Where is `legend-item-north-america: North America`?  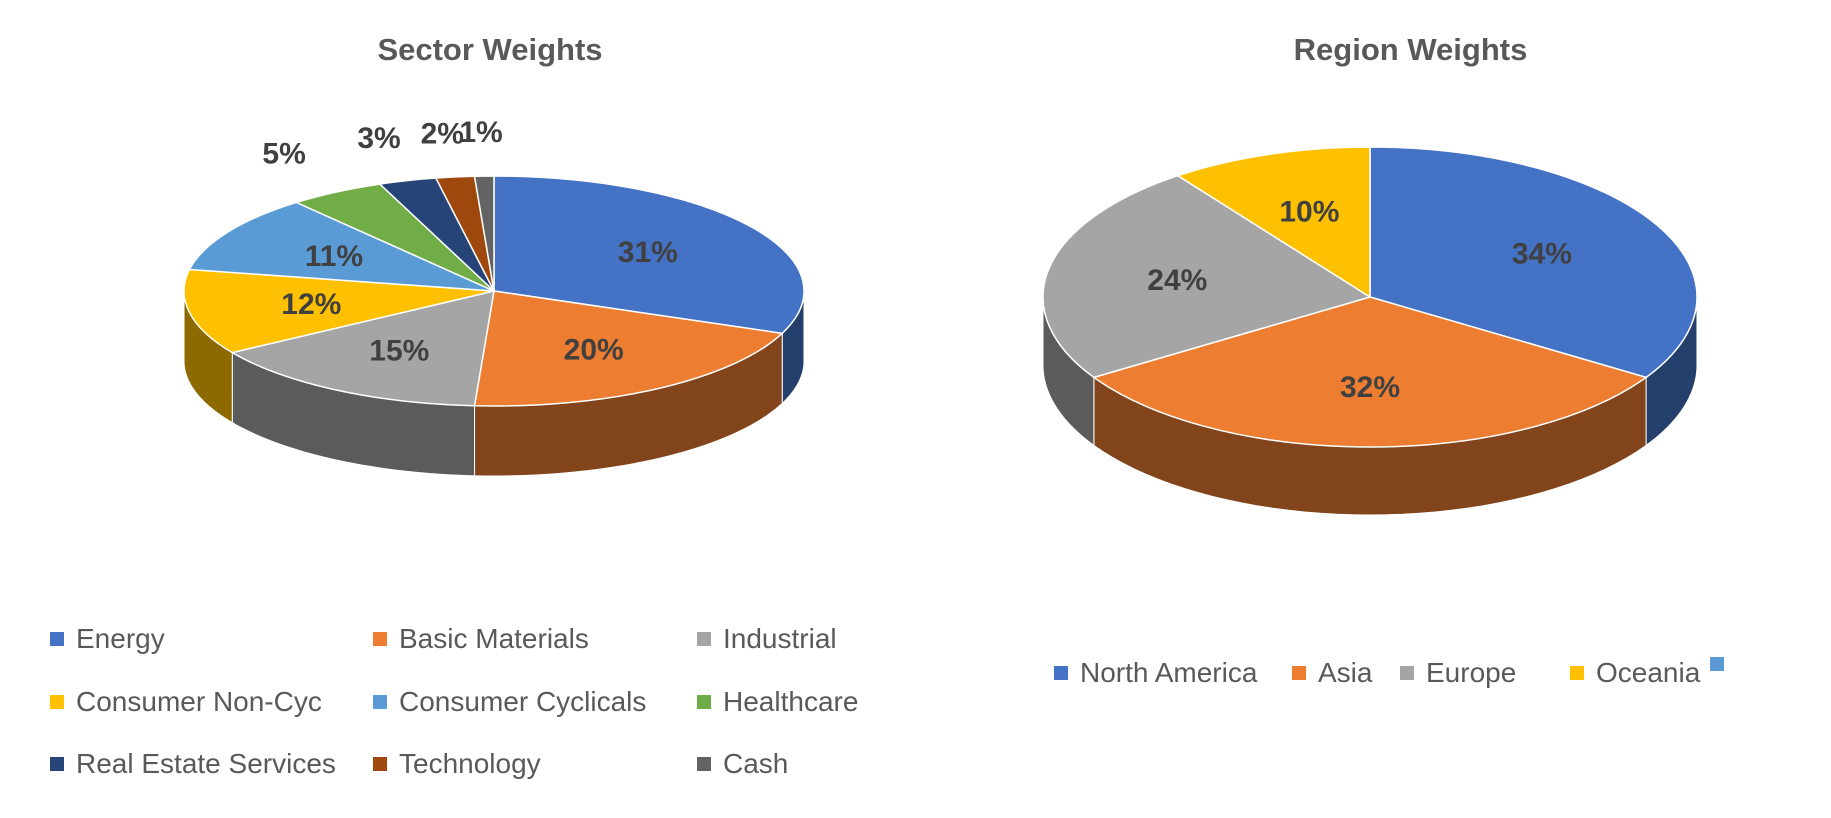 legend-item-north-america: North America is located at coordinates (1155, 673).